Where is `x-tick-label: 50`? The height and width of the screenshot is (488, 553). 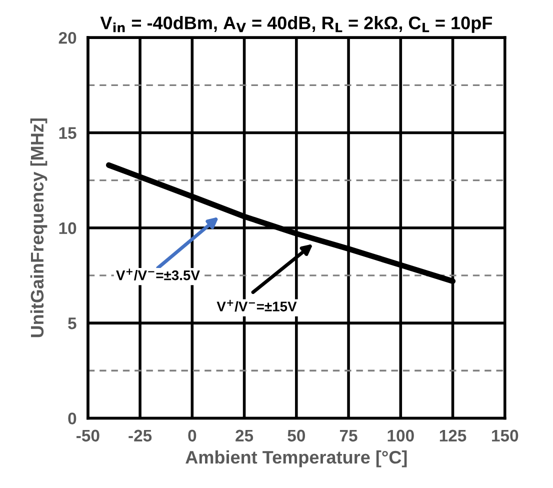
x-tick-label: 50 is located at coordinates (296, 436).